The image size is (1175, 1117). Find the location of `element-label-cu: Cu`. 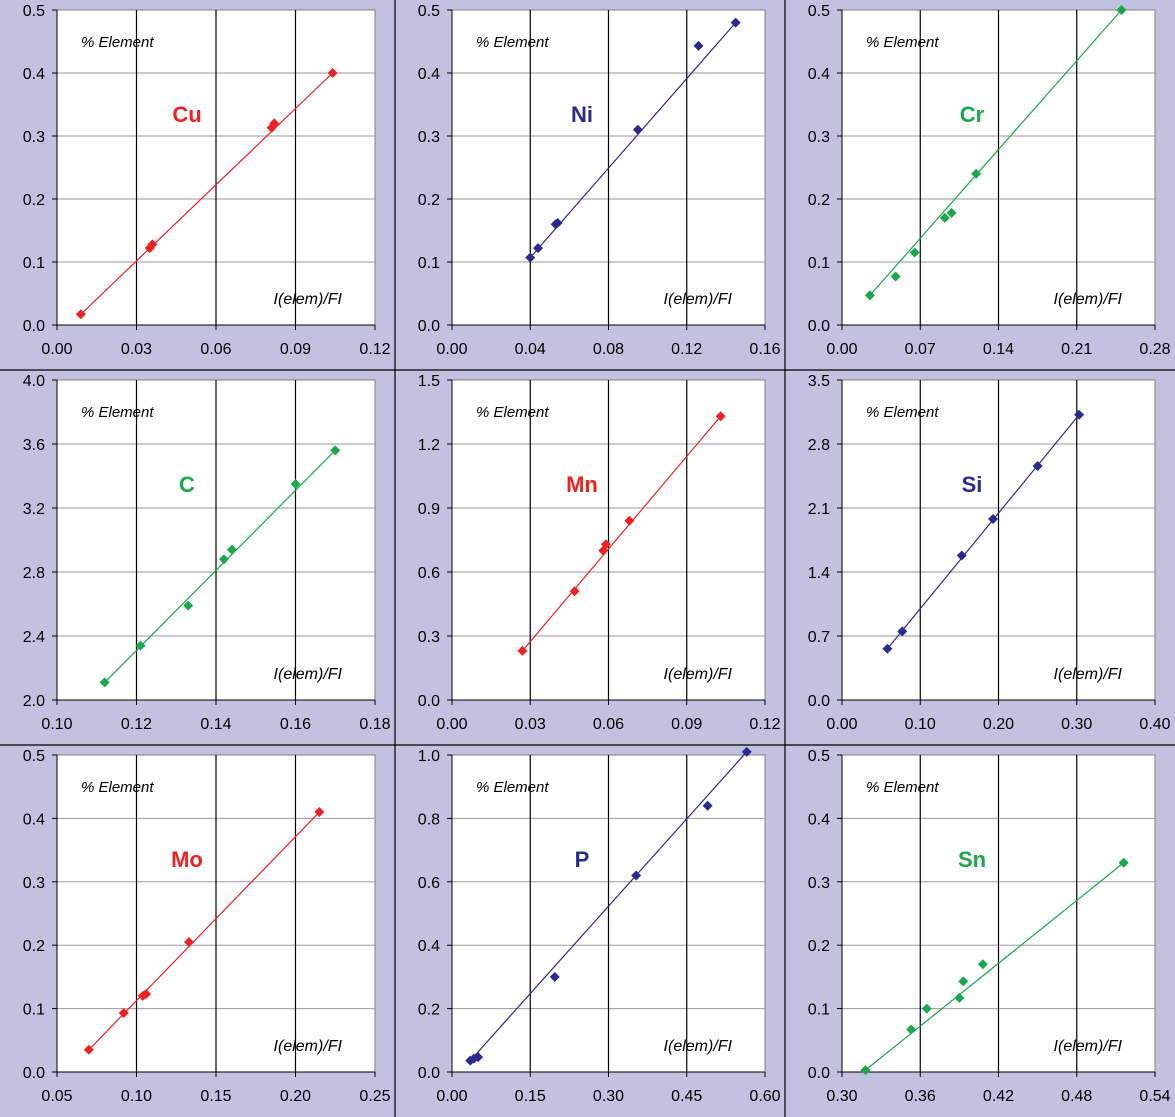

element-label-cu: Cu is located at coordinates (186, 114).